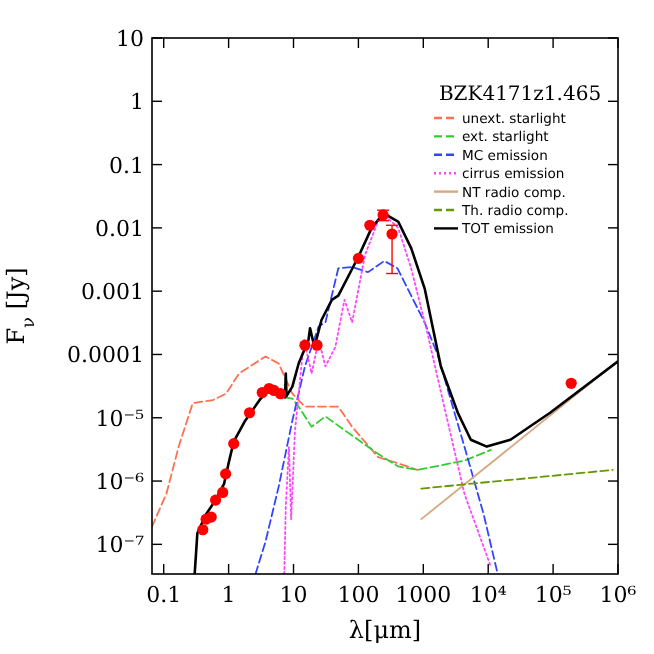  Describe the element at coordinates (119, 418) in the screenshot. I see `y-tick-label: 10⁻⁵` at that location.